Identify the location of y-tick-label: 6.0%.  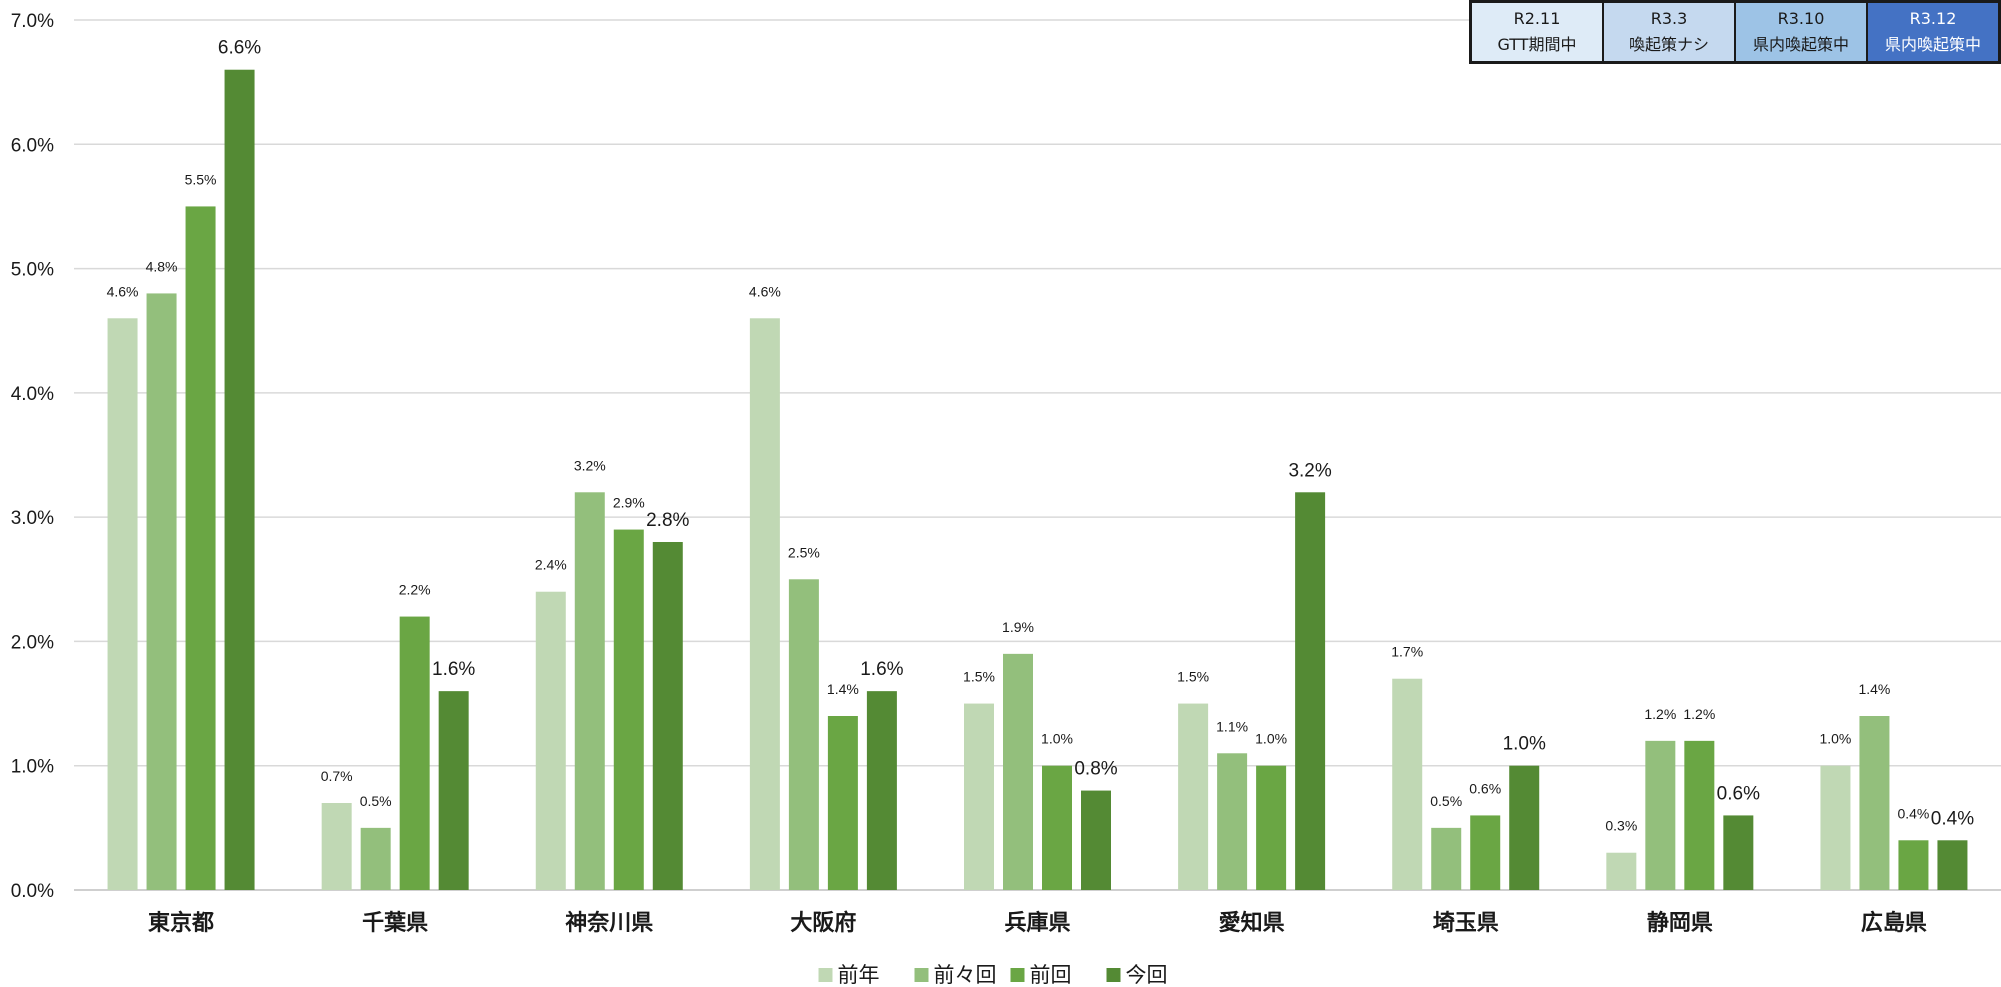
(32, 145).